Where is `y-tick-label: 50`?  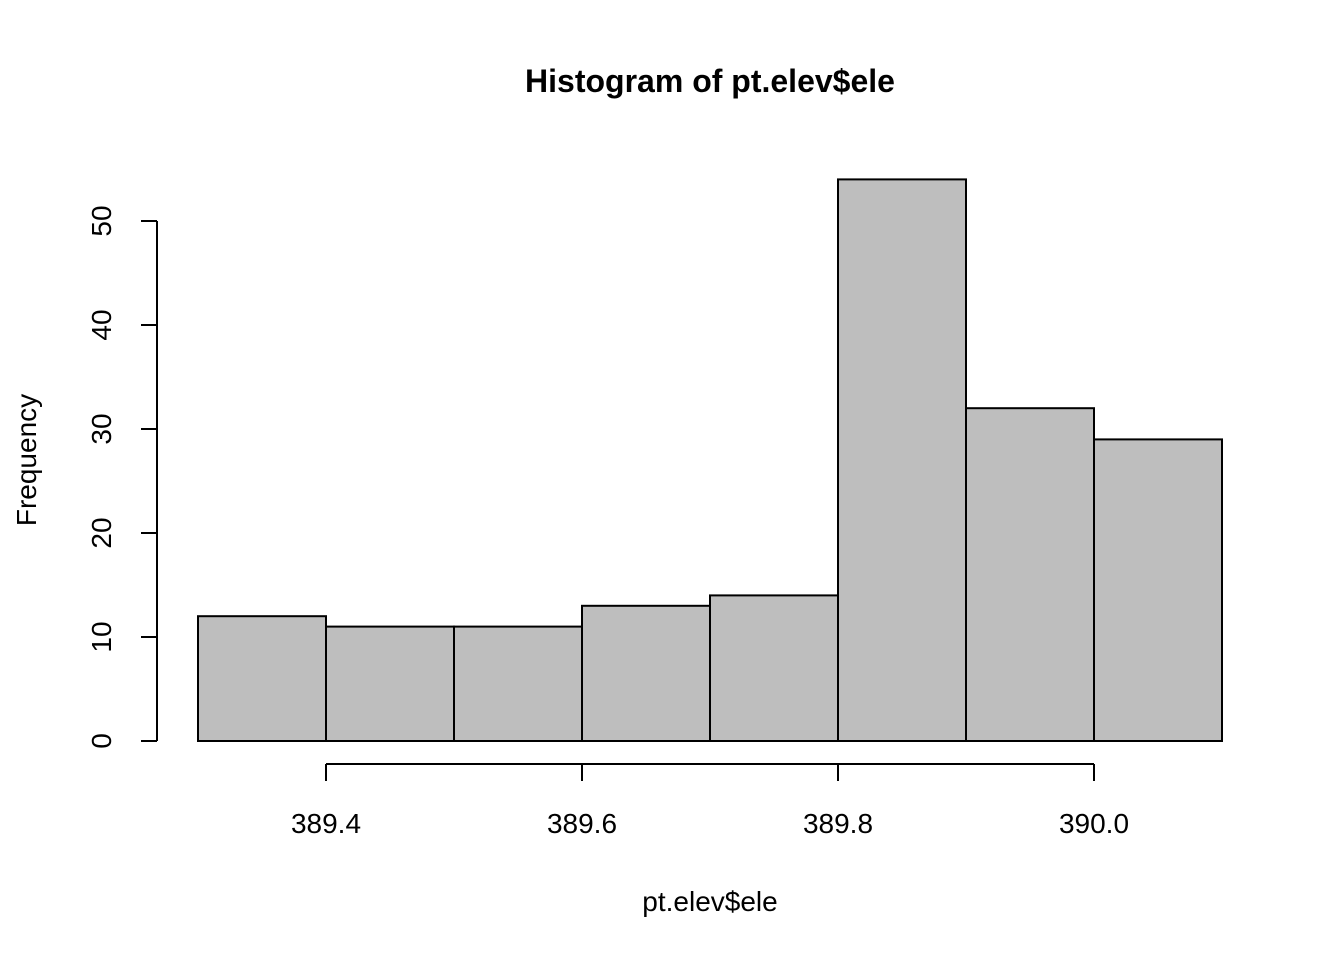 y-tick-label: 50 is located at coordinates (101, 220).